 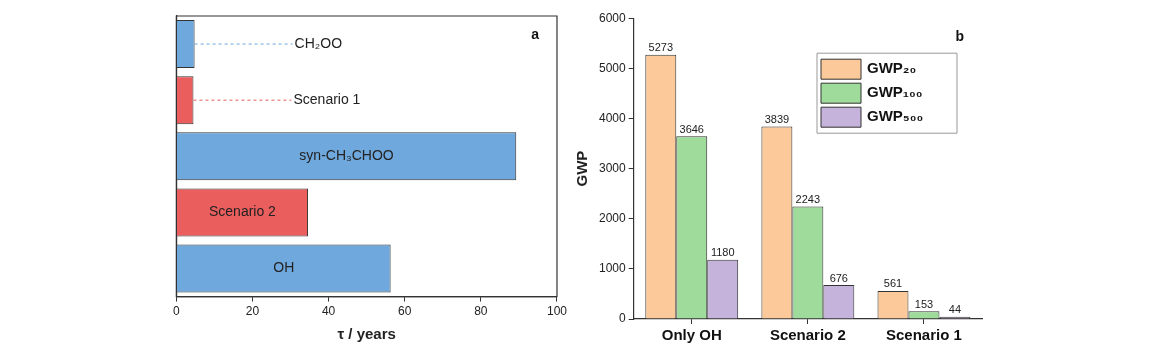 I want to click on x-axis-title: τ / years, so click(x=366, y=334).